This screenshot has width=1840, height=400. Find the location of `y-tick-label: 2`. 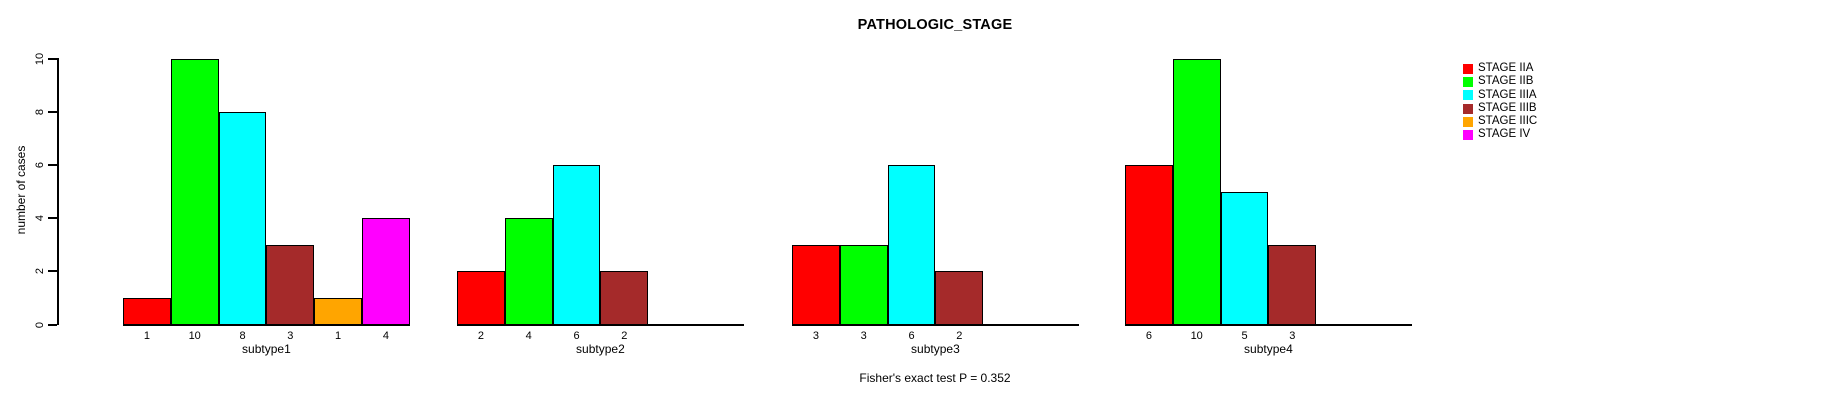

y-tick-label: 2 is located at coordinates (40, 271).